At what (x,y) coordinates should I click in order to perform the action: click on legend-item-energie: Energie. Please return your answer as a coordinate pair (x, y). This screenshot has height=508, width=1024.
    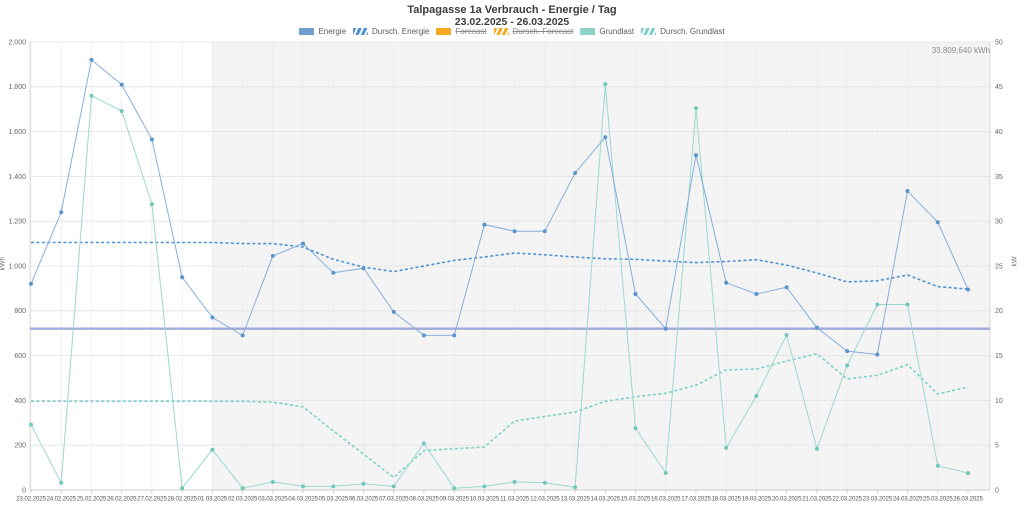
    Looking at the image, I should click on (322, 31).